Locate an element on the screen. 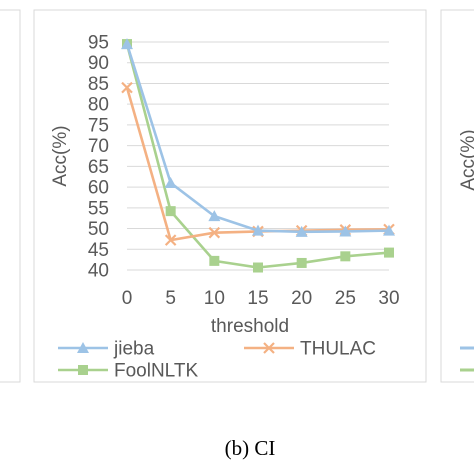  legend-item-foolnltk: FoolNLTK is located at coordinates (128, 371).